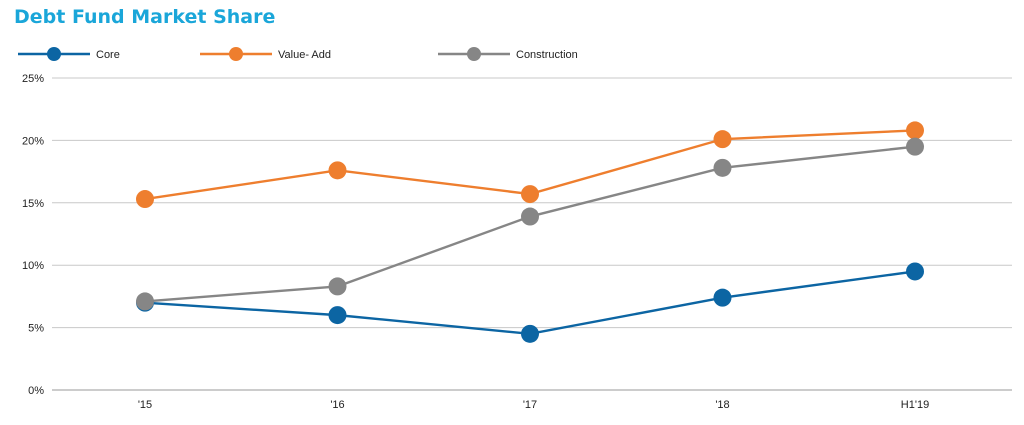 This screenshot has width=1024, height=425. I want to click on y-tick-label: 5%, so click(36, 329).